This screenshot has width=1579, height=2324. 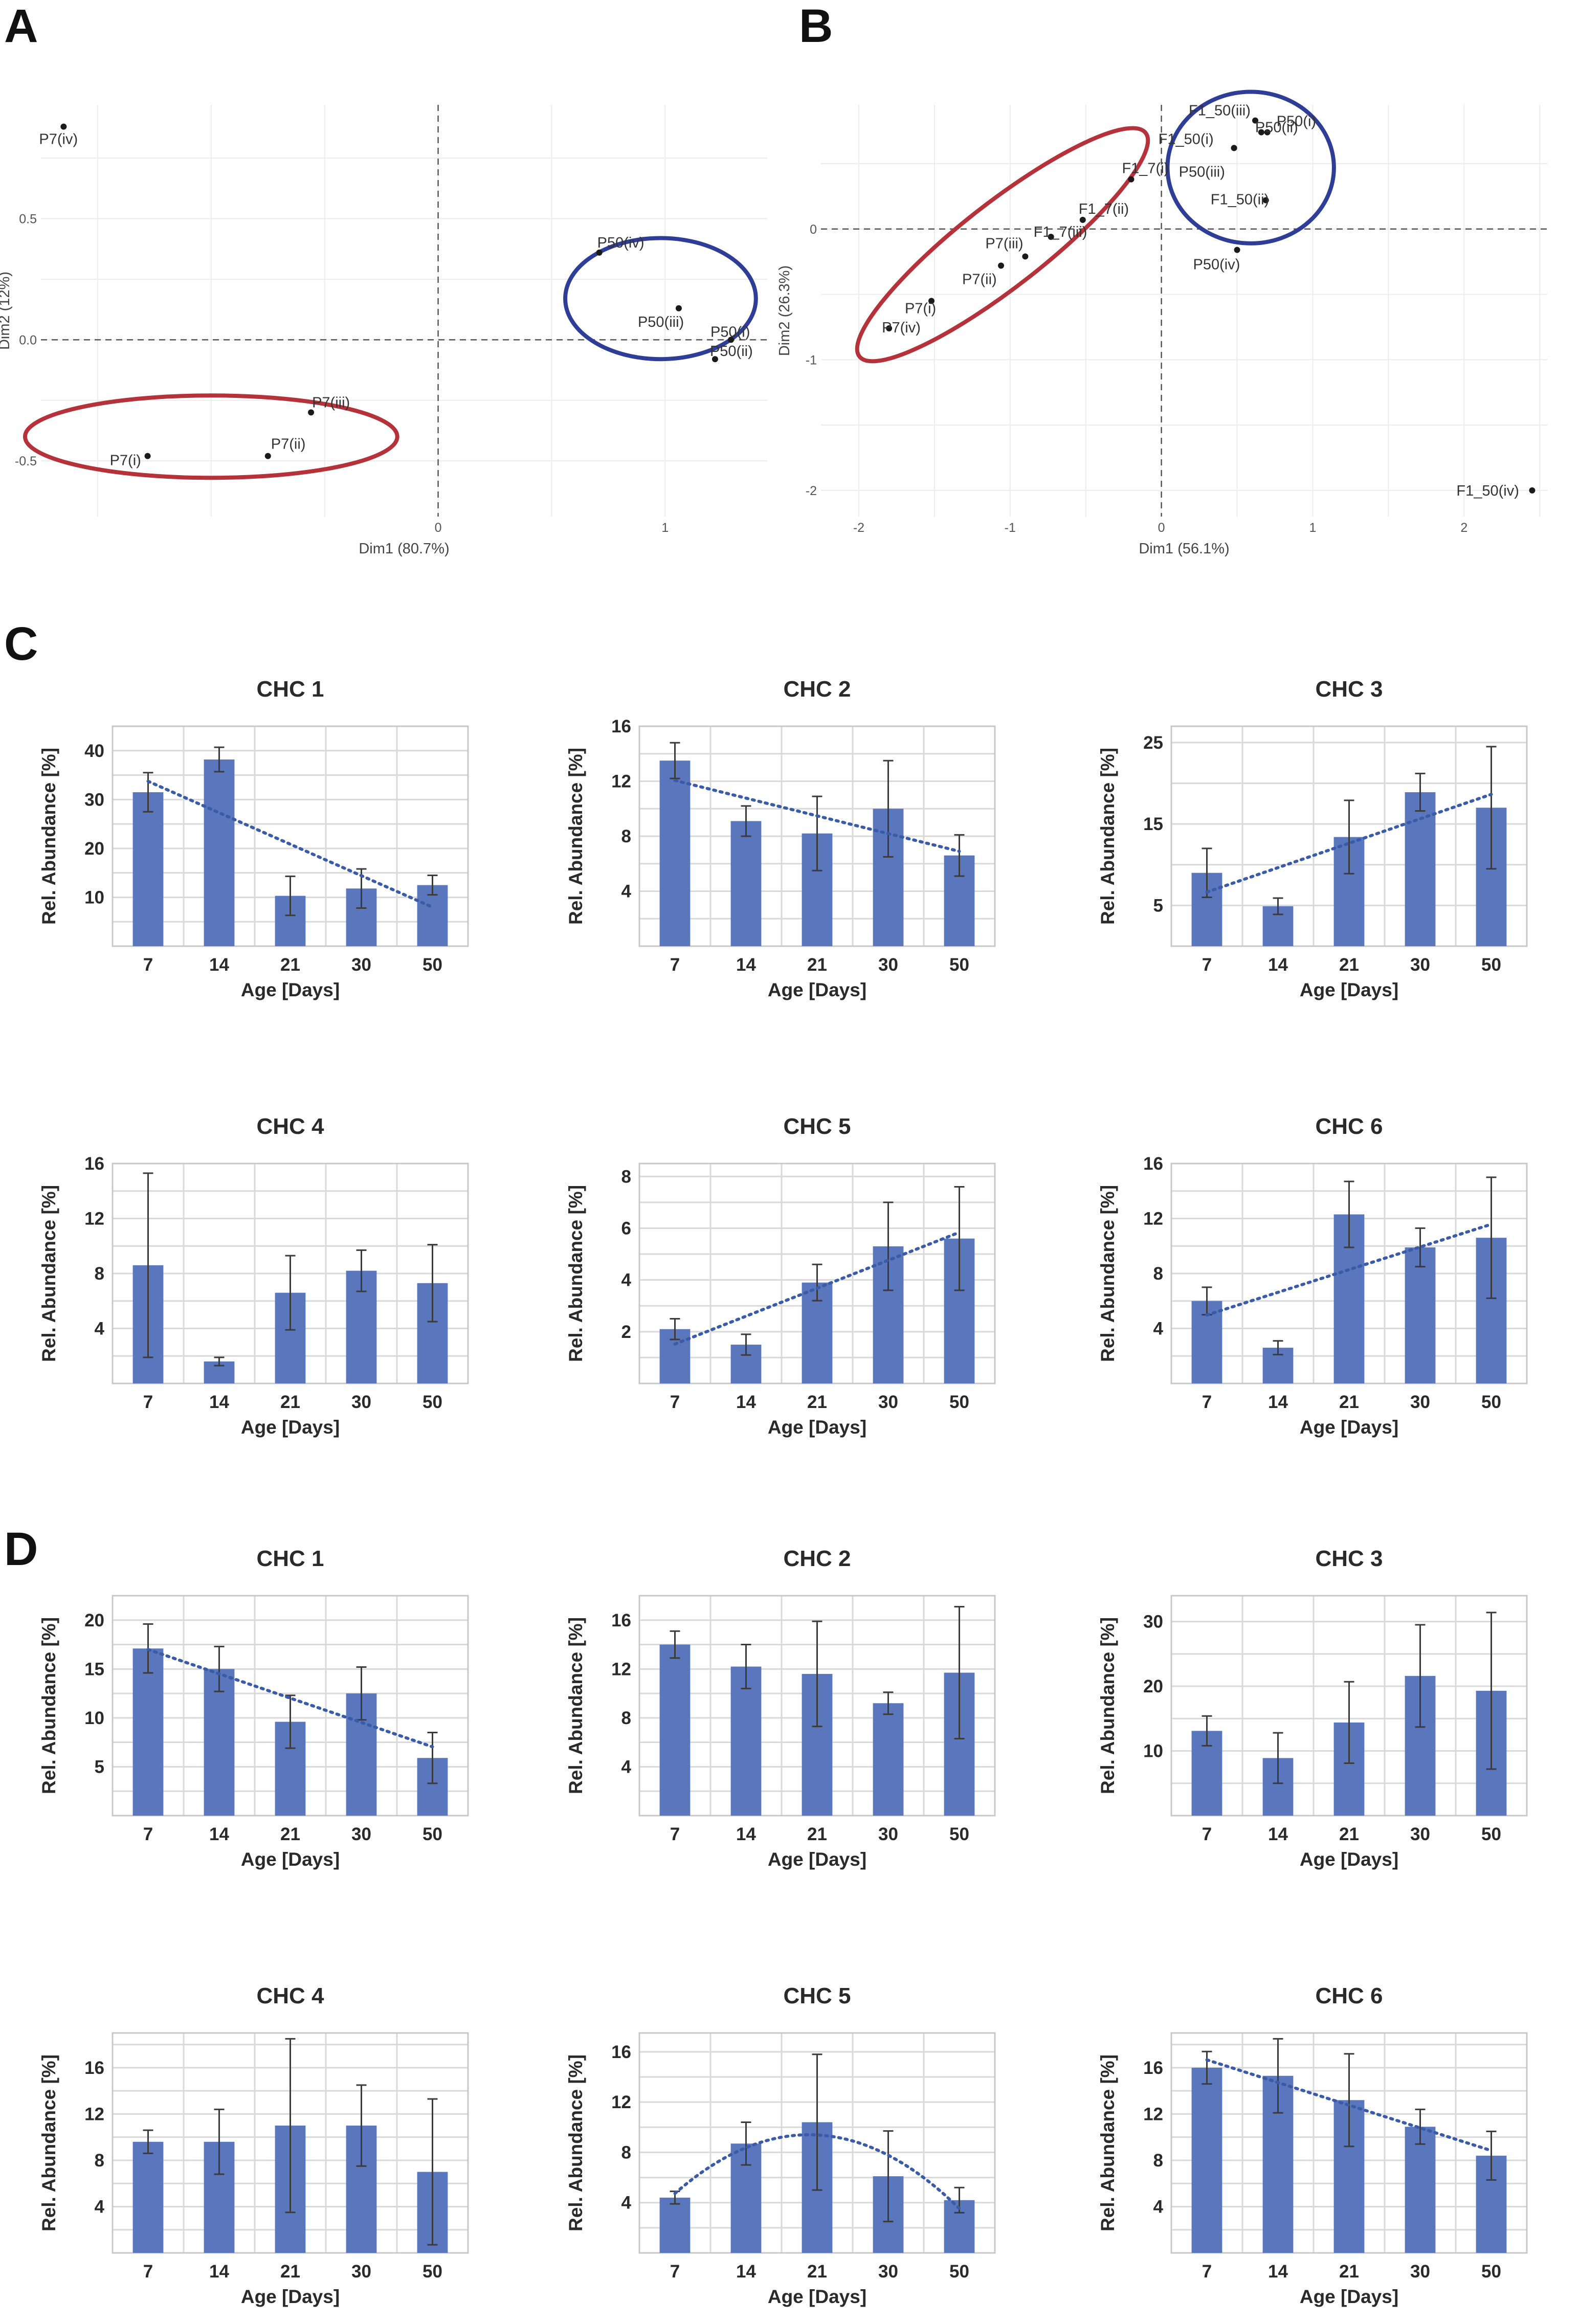 What do you see at coordinates (858, 528) in the screenshot?
I see `x-tick-label: -2` at bounding box center [858, 528].